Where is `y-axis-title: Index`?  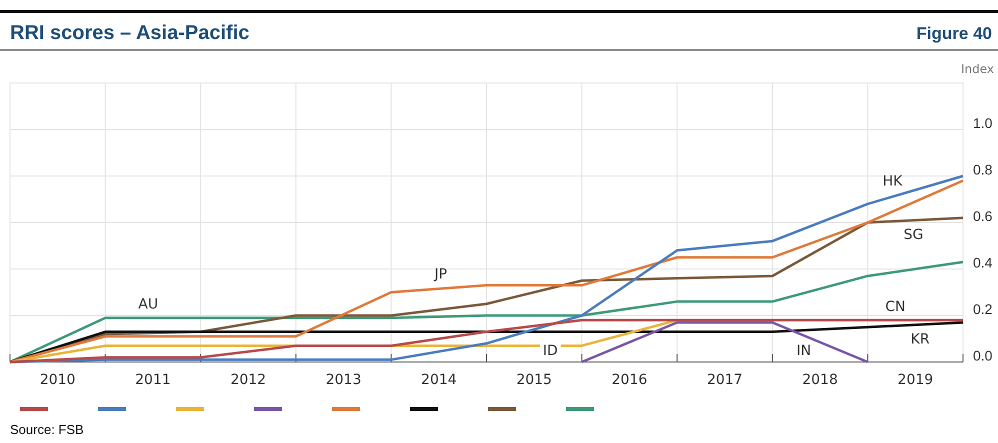
y-axis-title: Index is located at coordinates (977, 69).